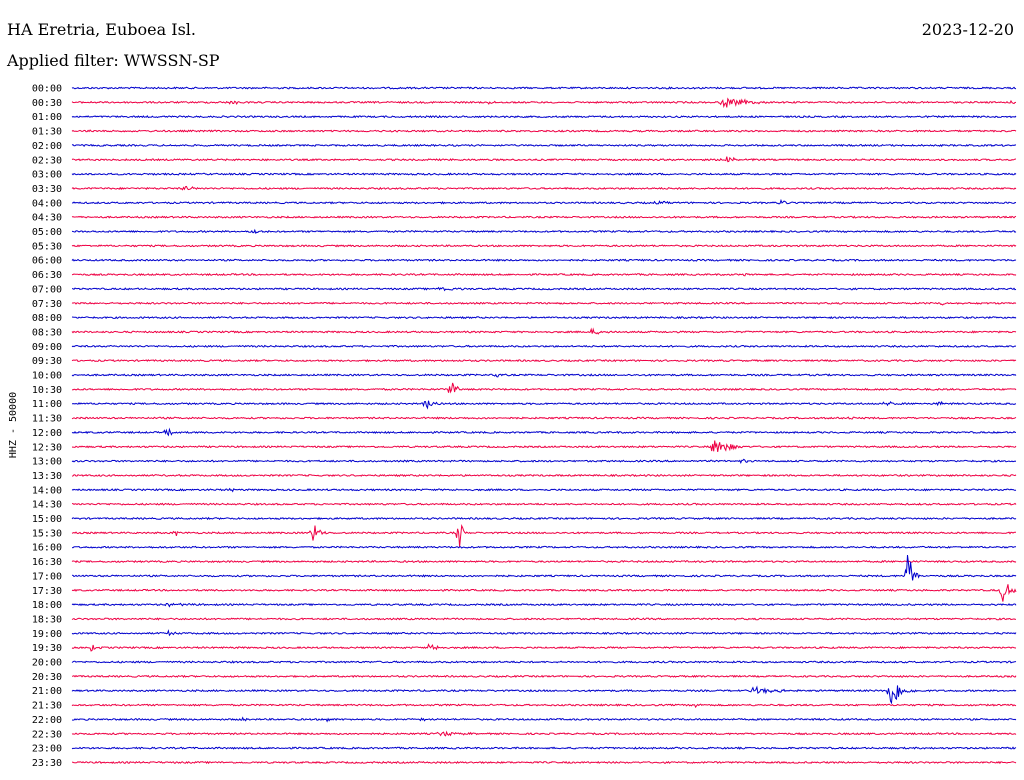 The width and height of the screenshot is (1024, 780). Describe the element at coordinates (113, 60) in the screenshot. I see `filter-label: Applied filter: WWSSN-SP` at that location.